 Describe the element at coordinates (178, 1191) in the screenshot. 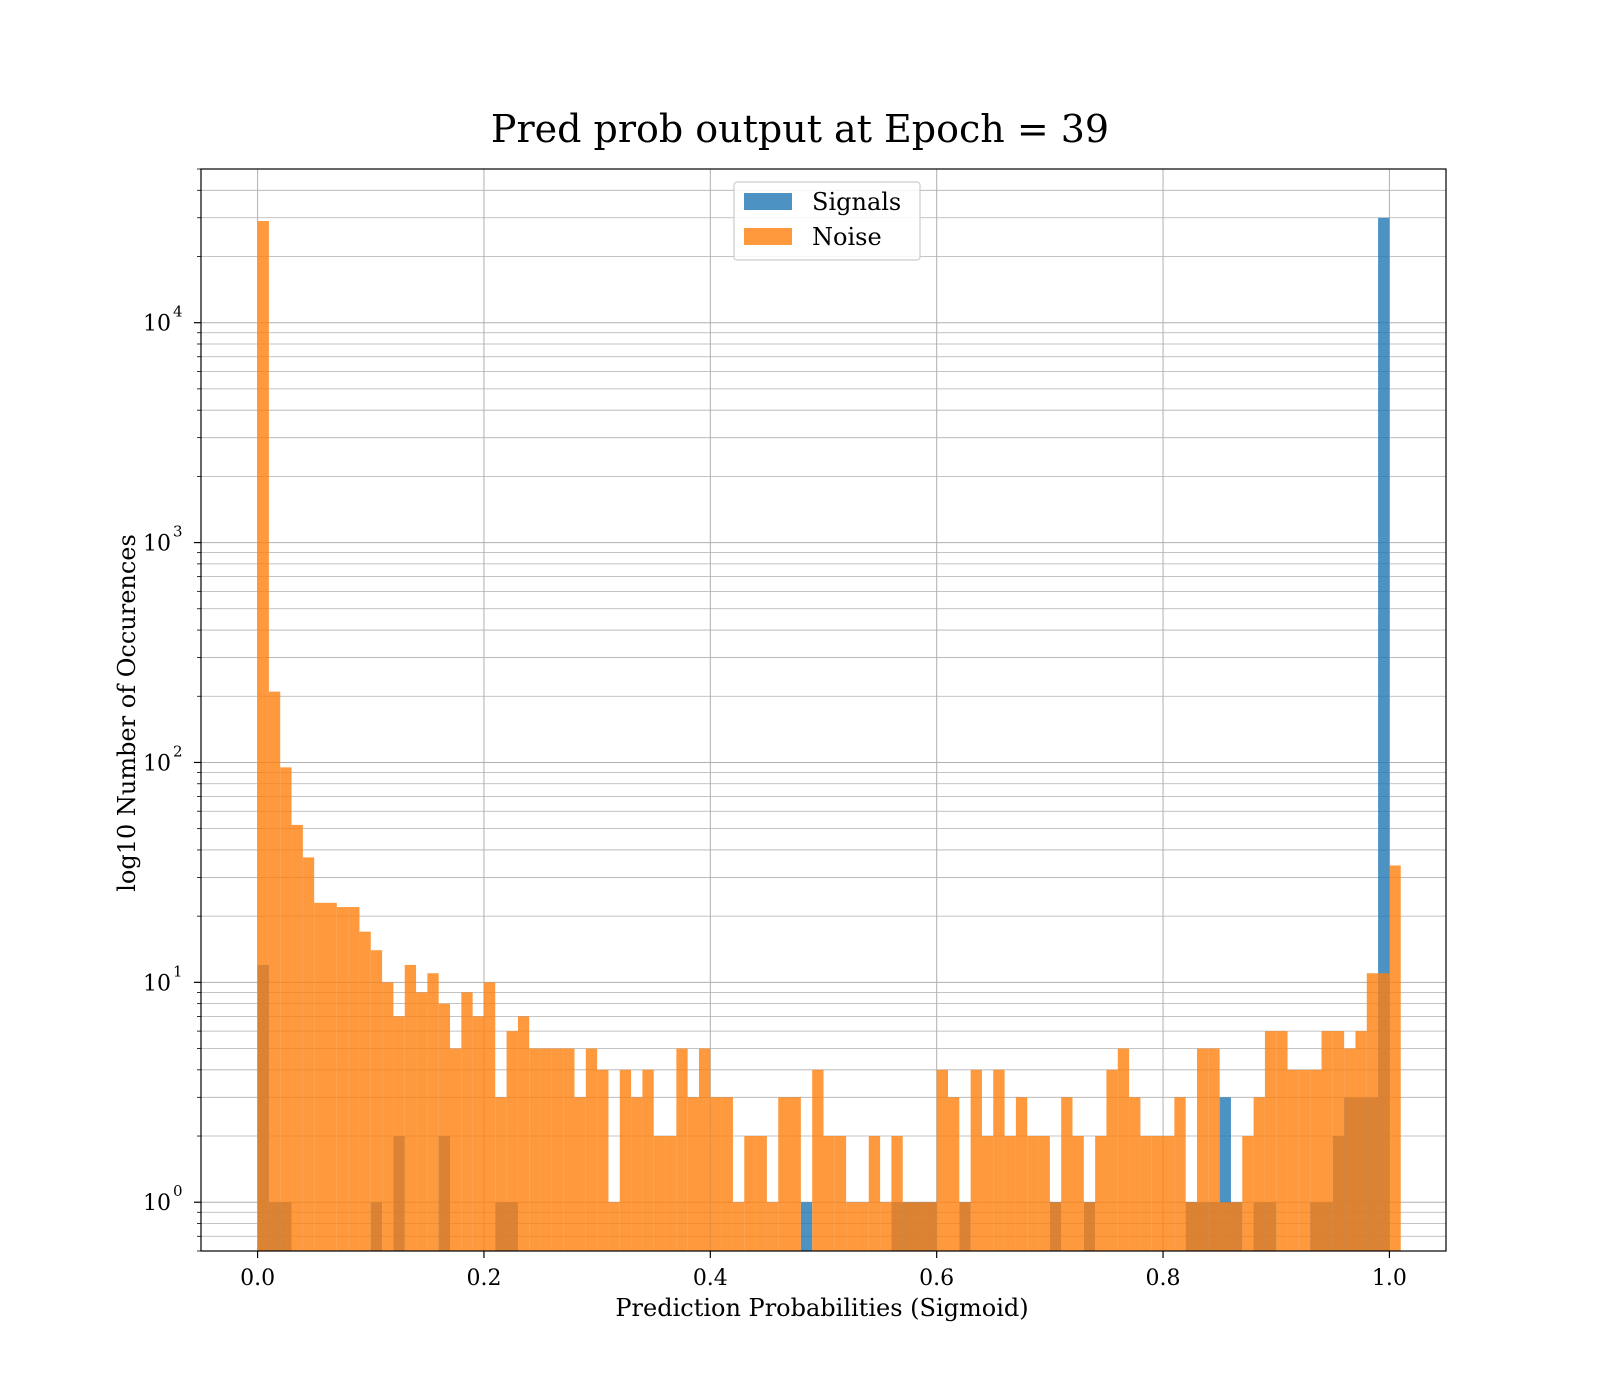

I see `y-tick-exponent: 0` at that location.